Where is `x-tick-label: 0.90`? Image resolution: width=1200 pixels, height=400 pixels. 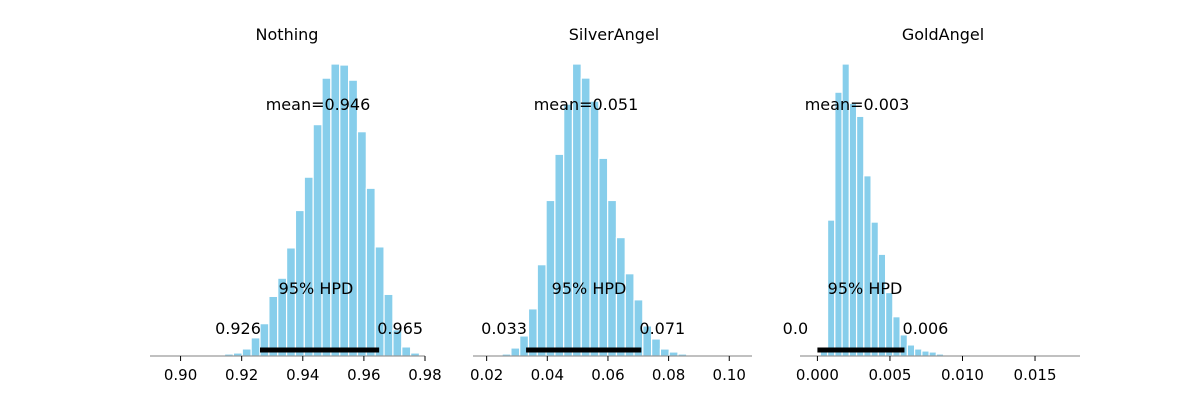
x-tick-label: 0.90 is located at coordinates (180, 375).